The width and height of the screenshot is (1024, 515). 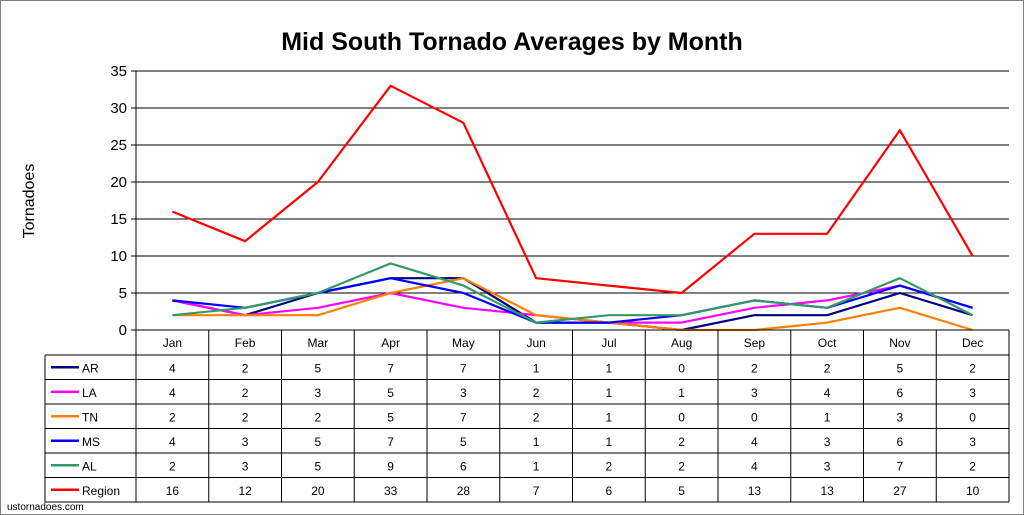 I want to click on x-category-label: Nov, so click(x=899, y=343).